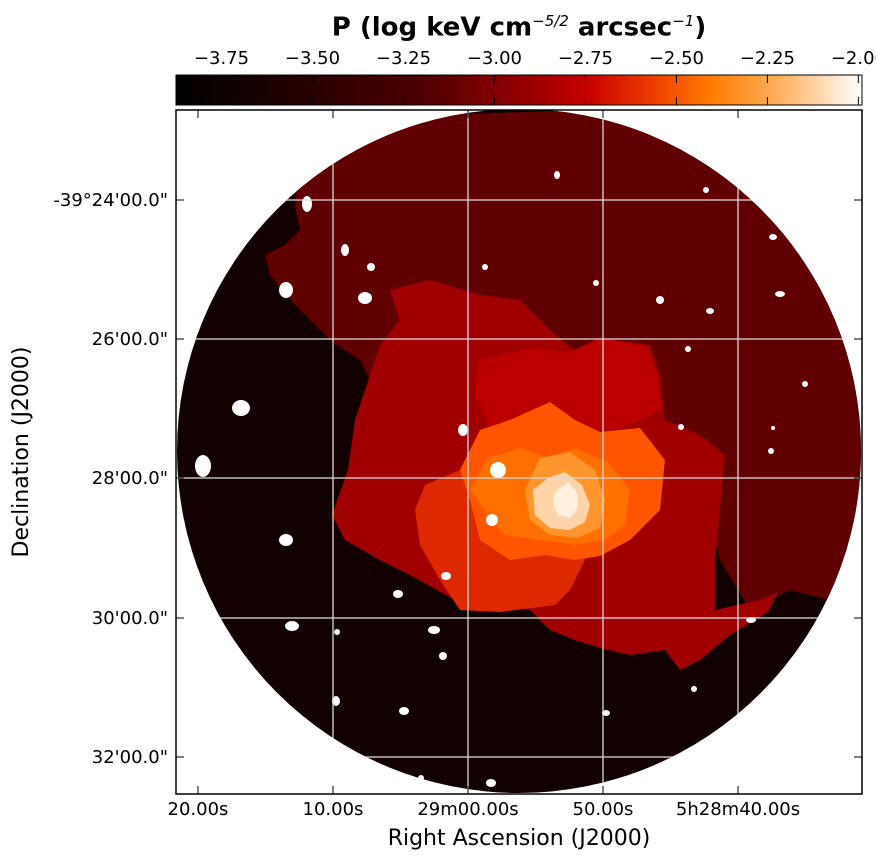  I want to click on colorbar-tick-label: −2.75, so click(585, 58).